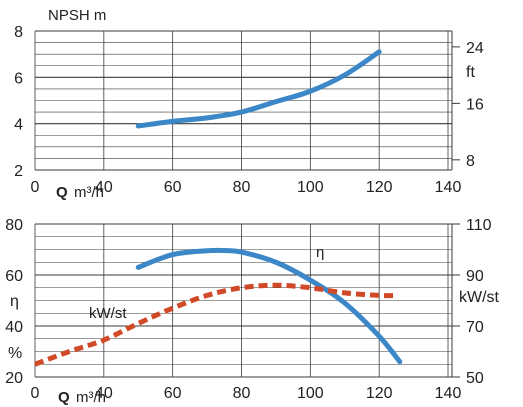 The image size is (523, 407). What do you see at coordinates (91, 397) in the screenshot?
I see `eff-x-unit-label: m³/h` at bounding box center [91, 397].